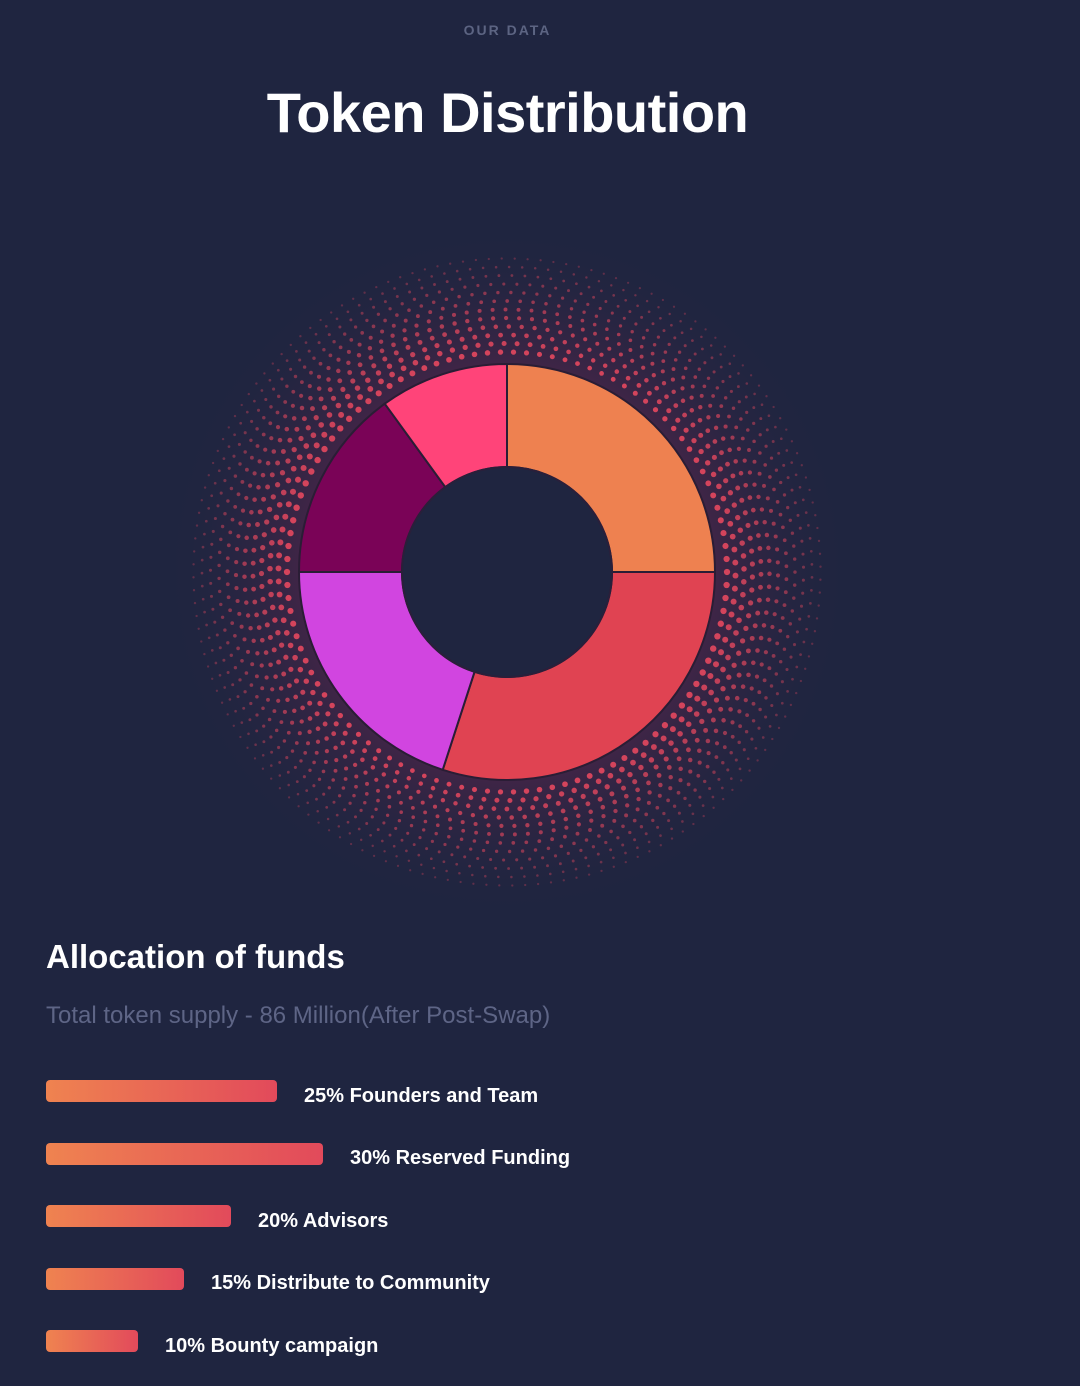  I want to click on allocation-bar, so click(115, 1278).